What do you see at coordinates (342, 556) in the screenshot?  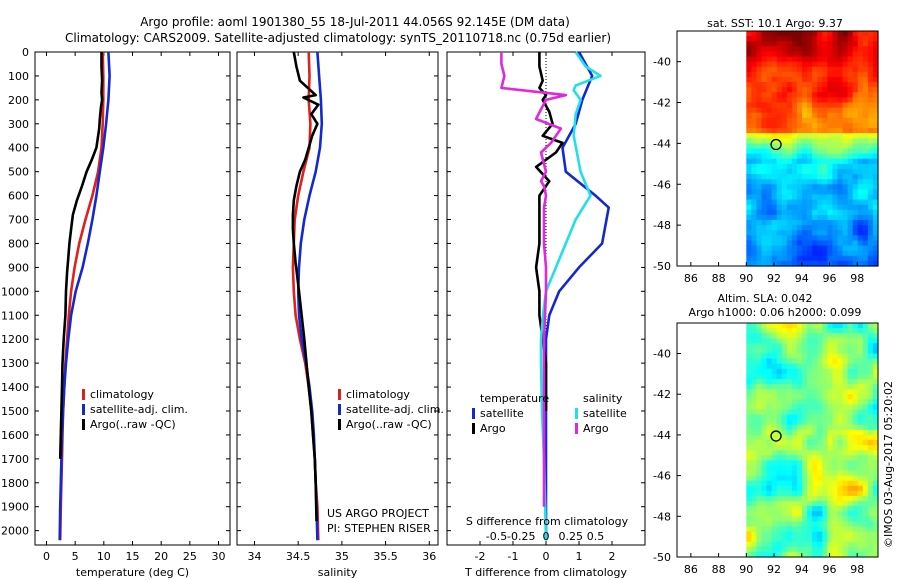 I see `x-tick-label: 35` at bounding box center [342, 556].